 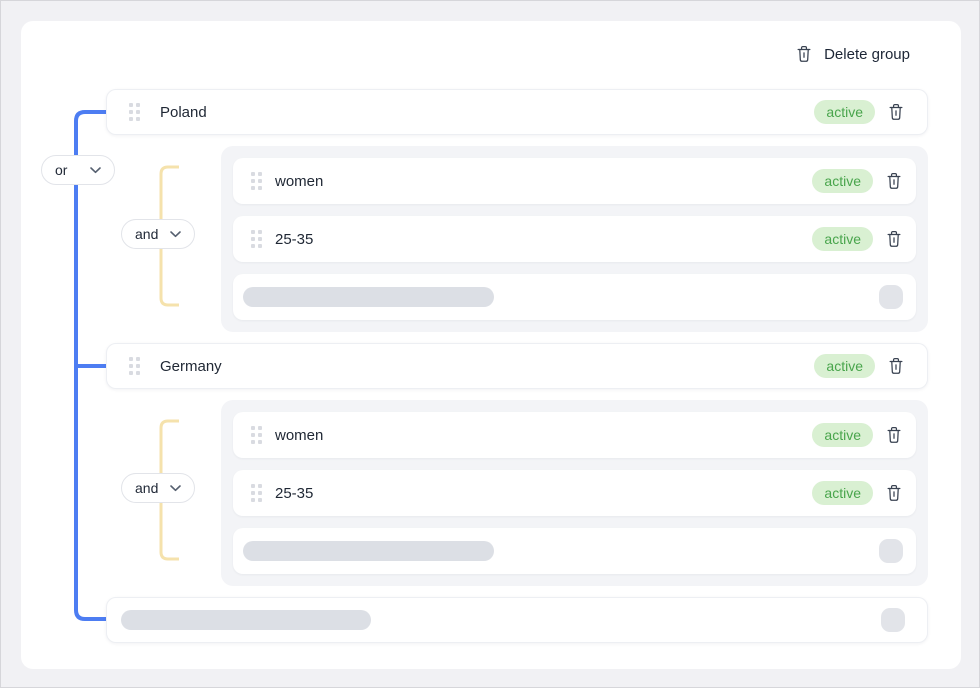 What do you see at coordinates (78, 170) in the screenshot?
I see `root-operator-dropdown: or` at bounding box center [78, 170].